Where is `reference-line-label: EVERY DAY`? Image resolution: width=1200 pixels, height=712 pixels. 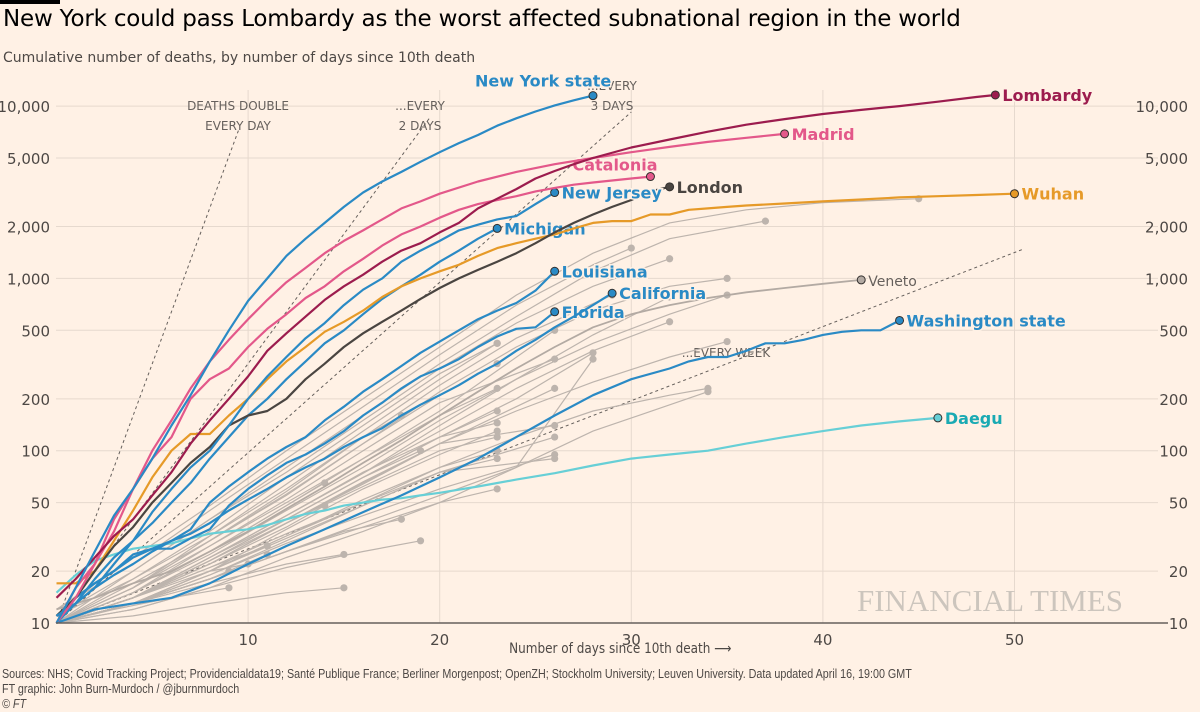 reference-line-label: EVERY DAY is located at coordinates (238, 126).